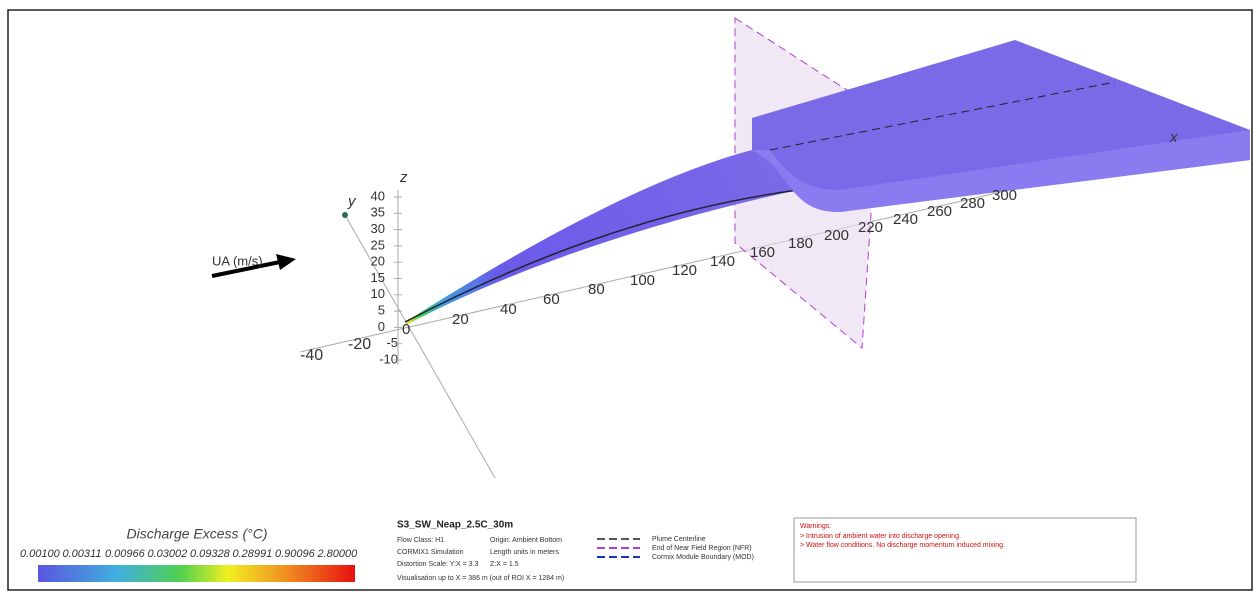 The image size is (1260, 599). What do you see at coordinates (286, 262) in the screenshot?
I see `flow-arrowhead` at bounding box center [286, 262].